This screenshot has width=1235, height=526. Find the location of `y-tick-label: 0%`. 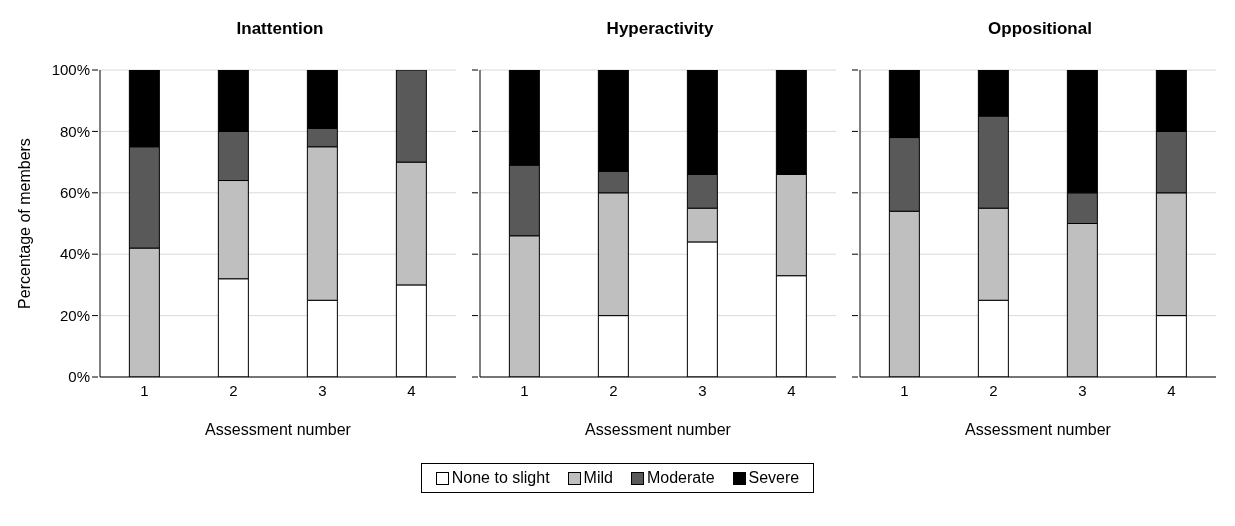

y-tick-label: 0% is located at coordinates (79, 377).